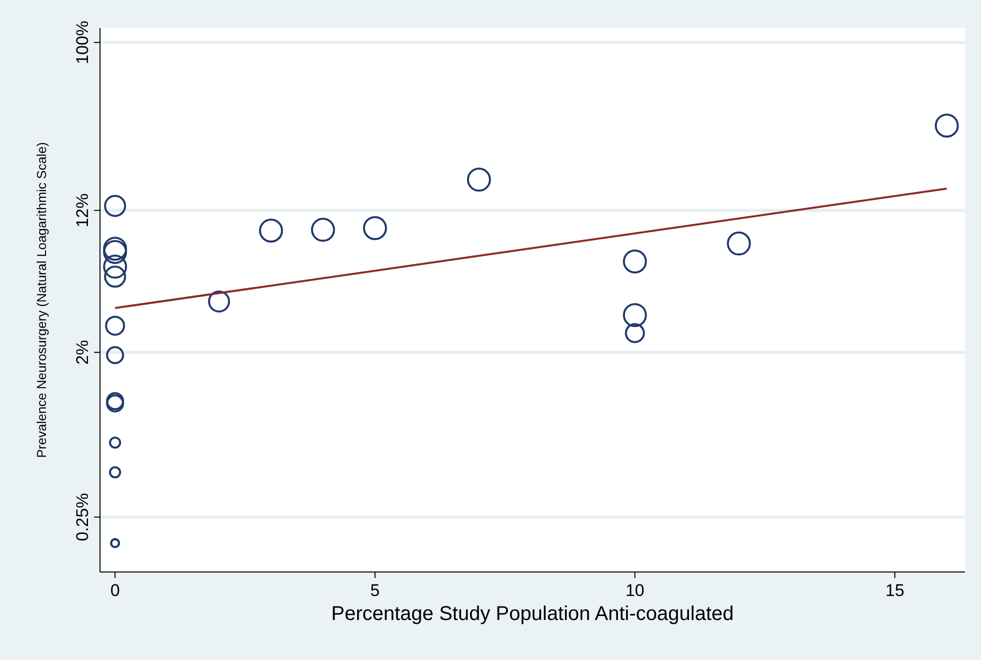  I want to click on y-tick-label: 0.25%, so click(82, 517).